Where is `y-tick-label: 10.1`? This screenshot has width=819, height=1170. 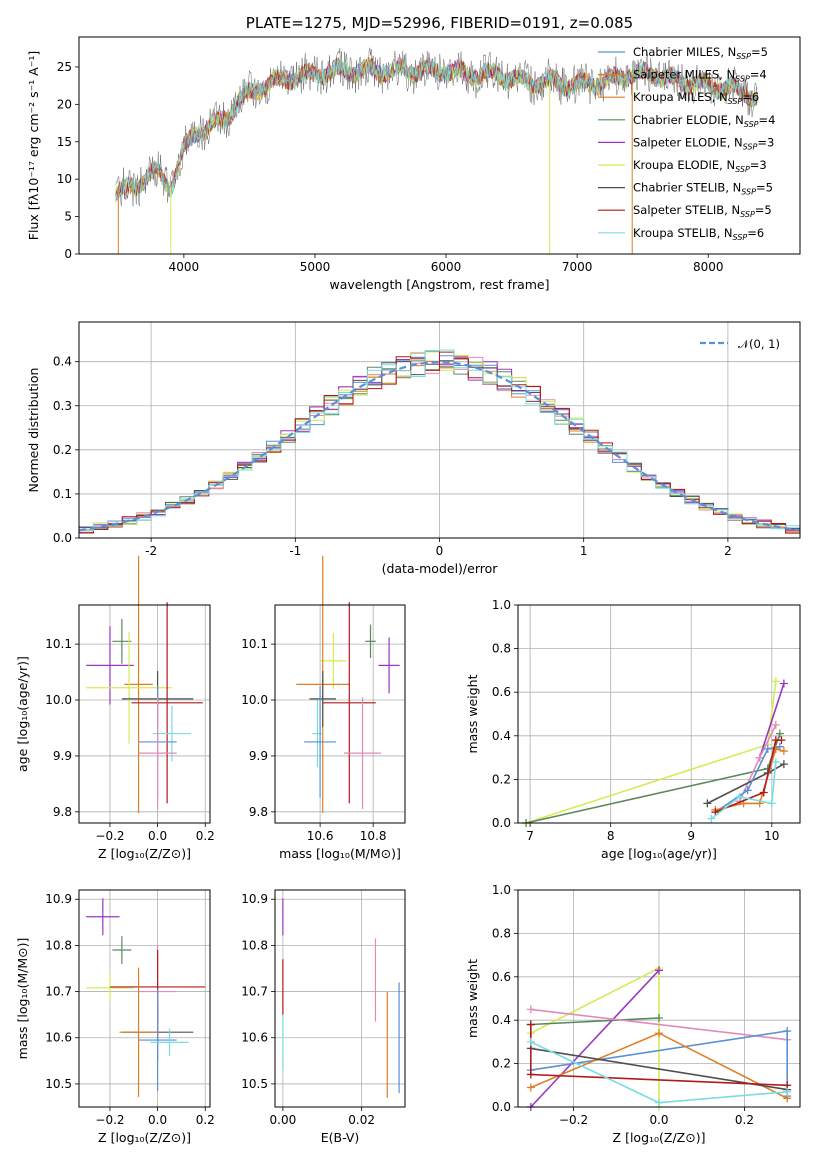 y-tick-label: 10.1 is located at coordinates (254, 644).